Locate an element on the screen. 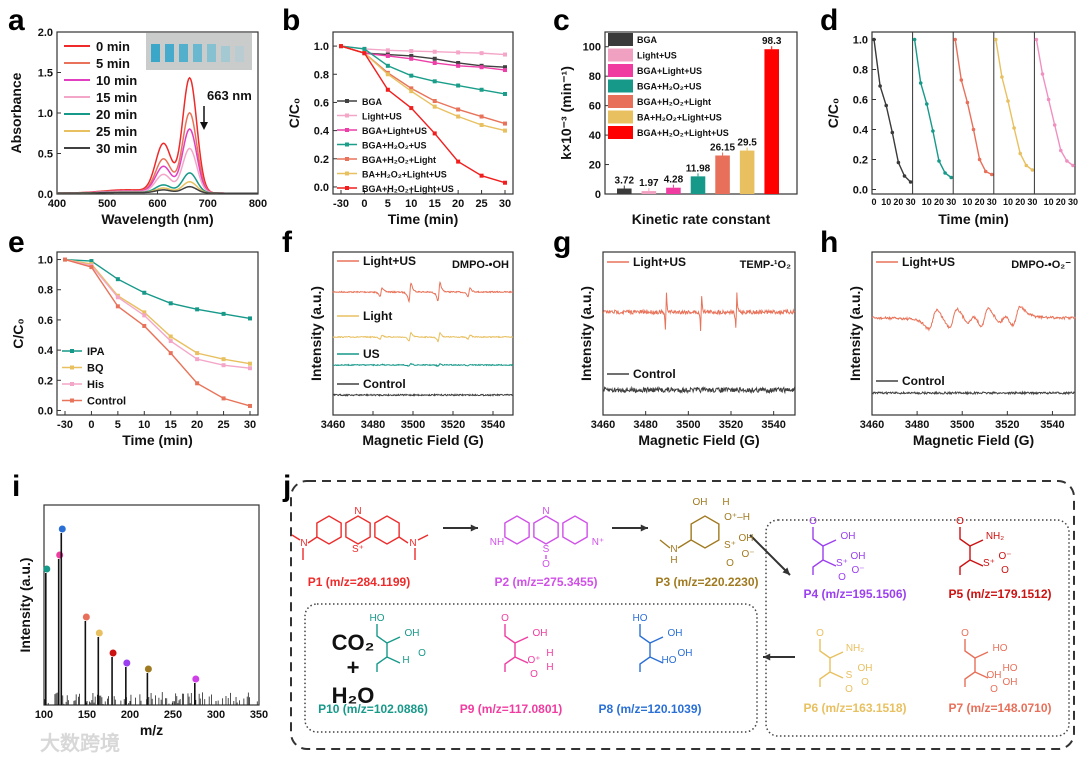  spectrum-10-min is located at coordinates (157, 161).